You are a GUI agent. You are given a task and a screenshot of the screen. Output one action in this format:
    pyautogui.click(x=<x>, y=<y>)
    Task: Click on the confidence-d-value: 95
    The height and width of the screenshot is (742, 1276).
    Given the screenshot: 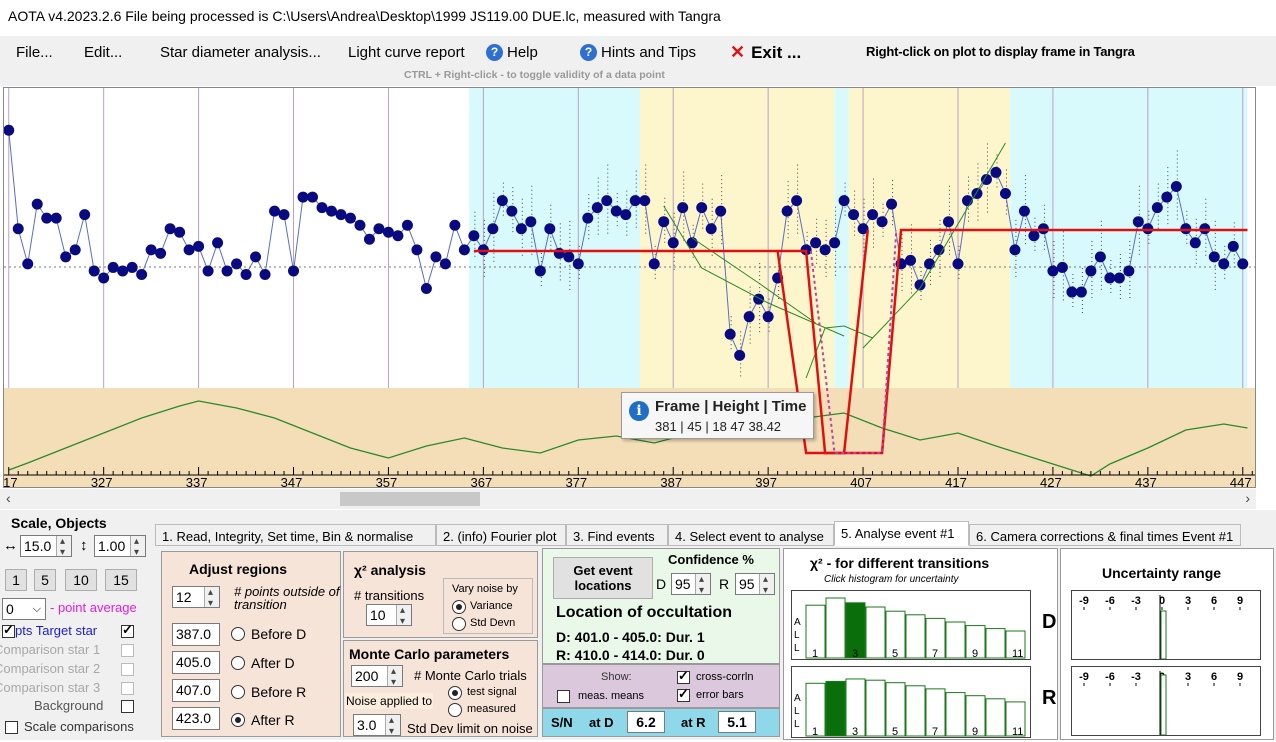 What is the action you would take?
    pyautogui.click(x=683, y=584)
    